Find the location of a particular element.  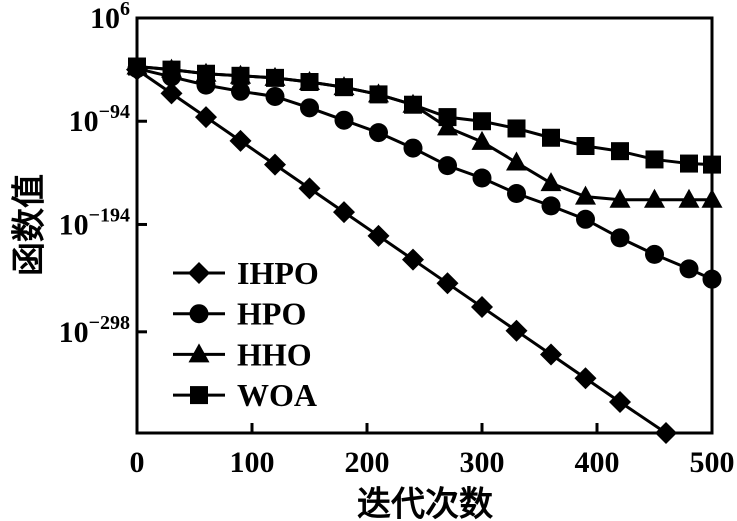

legend-item-IHPO: IHPO is located at coordinates (246, 273).